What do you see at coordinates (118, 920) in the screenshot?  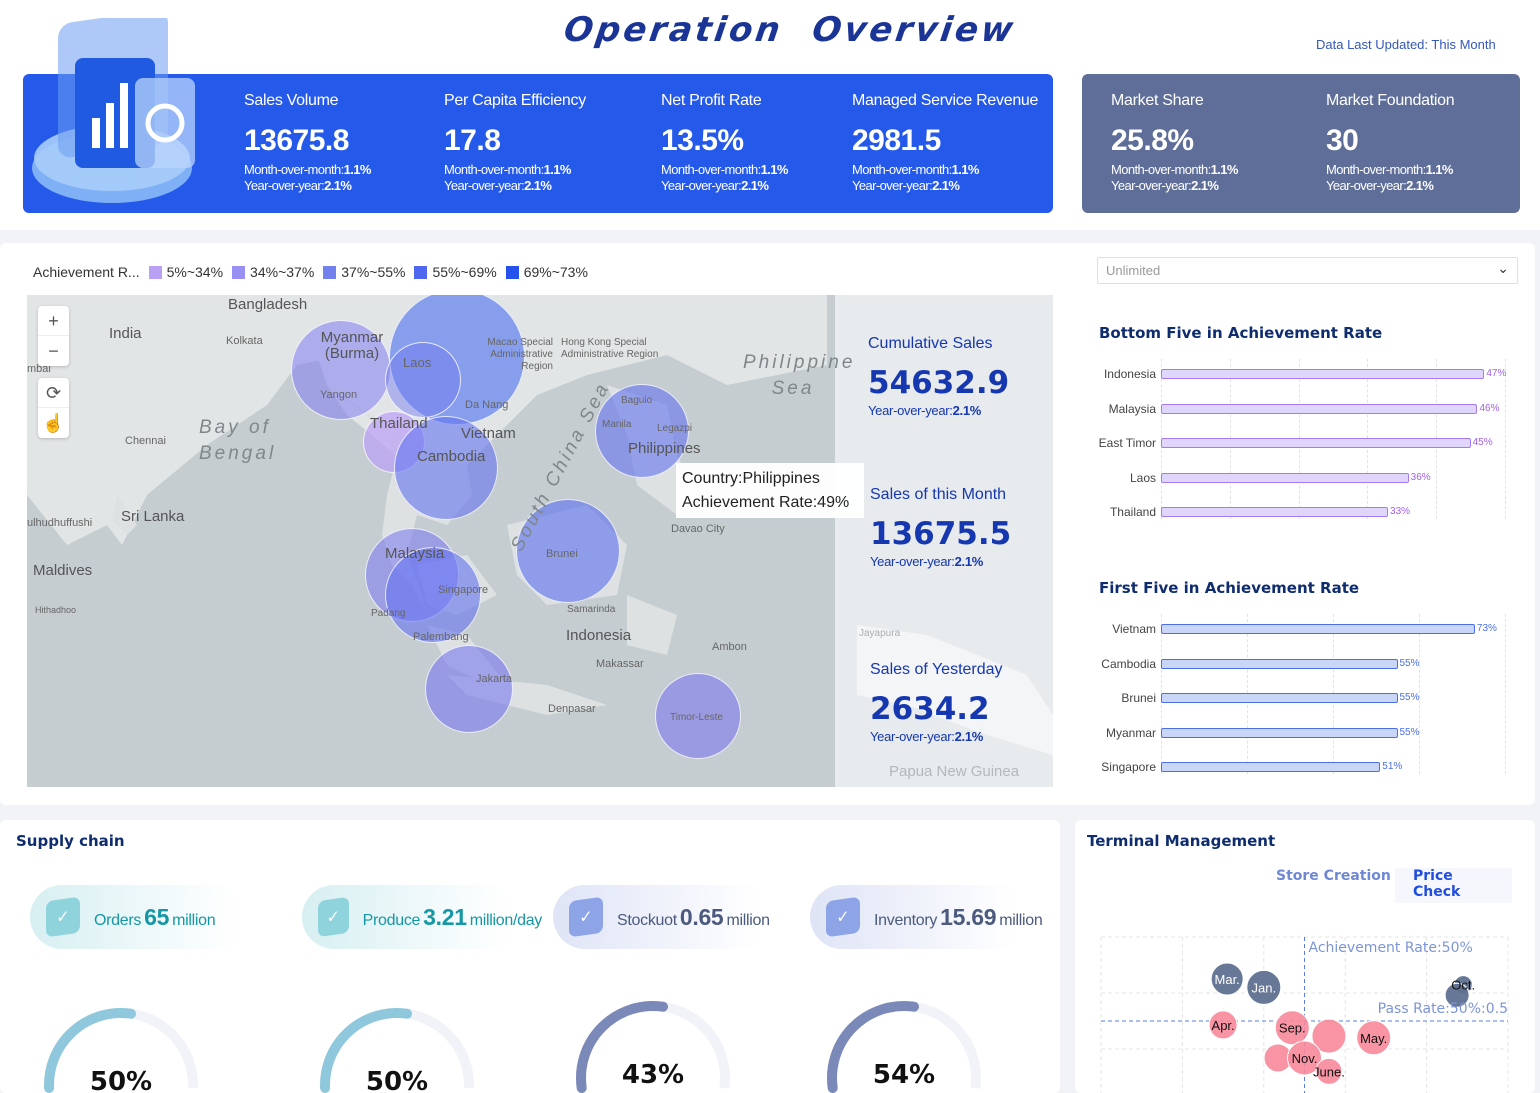 I see `metric-label: Orders` at bounding box center [118, 920].